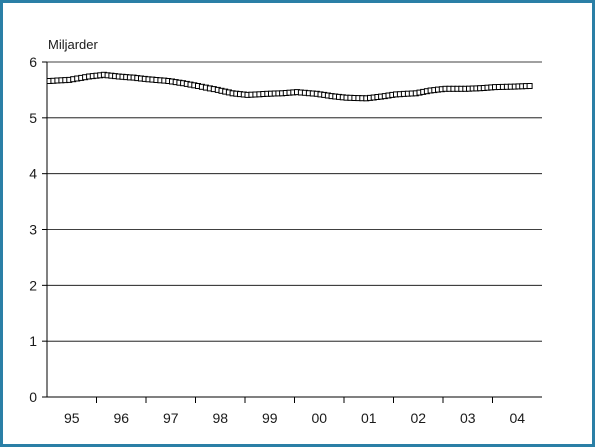 Image resolution: width=595 pixels, height=447 pixels. What do you see at coordinates (468, 418) in the screenshot?
I see `x-tick-label: 03` at bounding box center [468, 418].